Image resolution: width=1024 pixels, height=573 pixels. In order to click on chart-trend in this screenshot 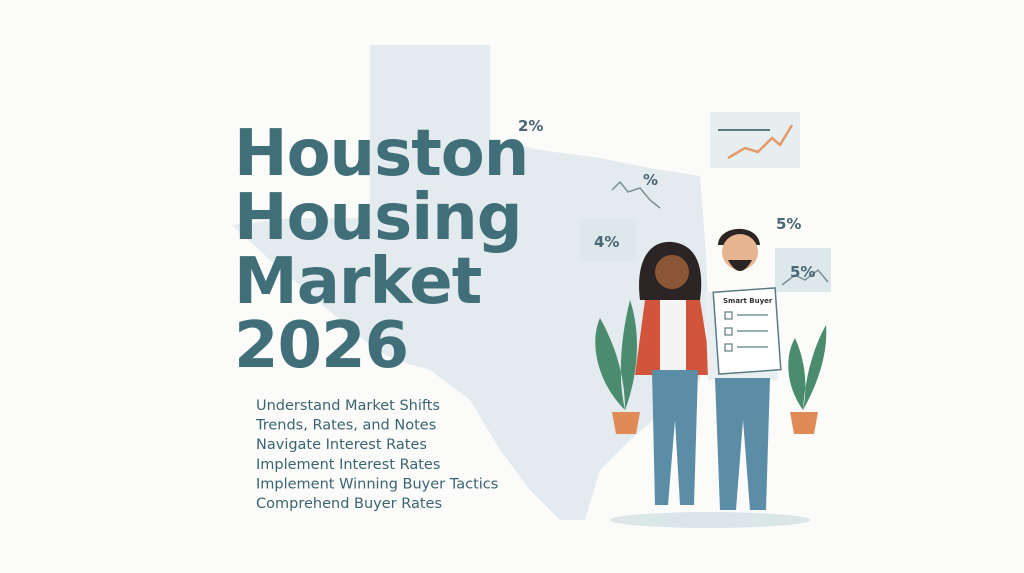, I will do `click(760, 142)`.